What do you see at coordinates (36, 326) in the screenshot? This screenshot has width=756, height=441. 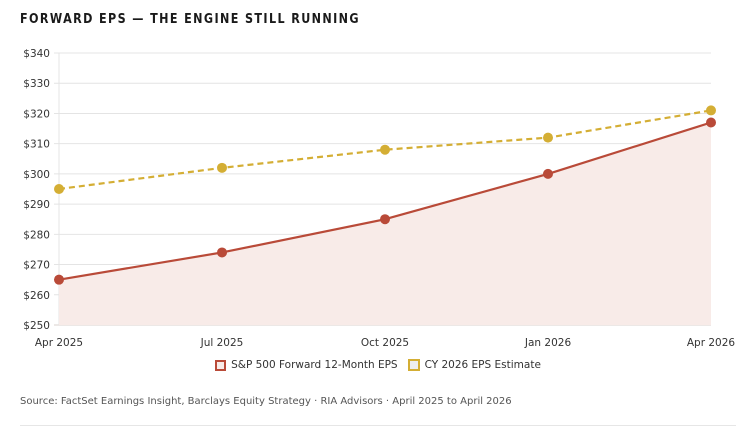 I see `y-tick-label: $250` at bounding box center [36, 326].